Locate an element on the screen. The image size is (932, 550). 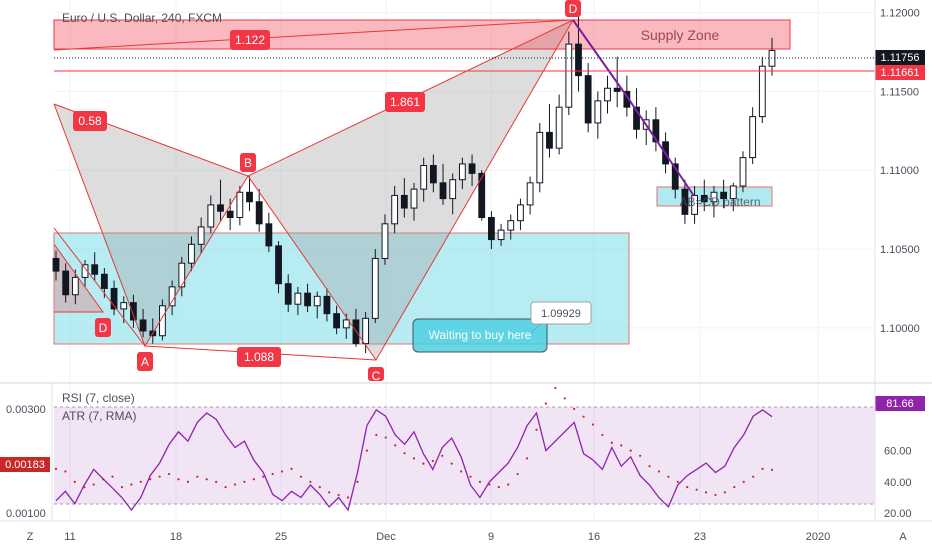
point-a-badge is located at coordinates (145, 361).